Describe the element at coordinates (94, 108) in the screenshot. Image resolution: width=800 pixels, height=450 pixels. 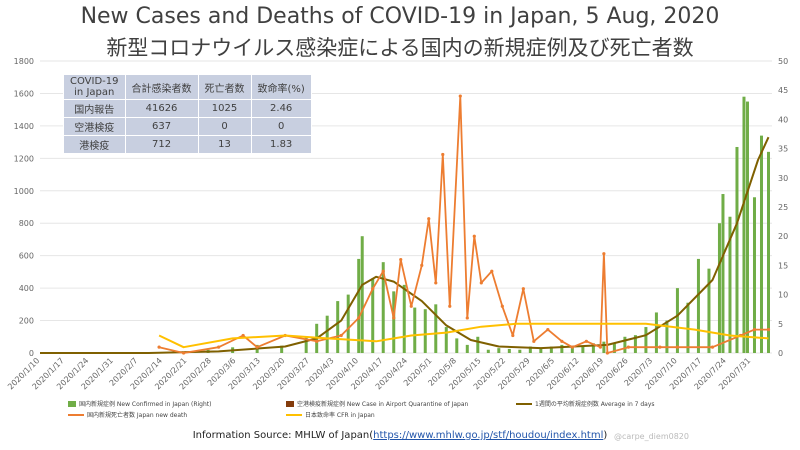
I see `table-cell: 国内報告` at that location.